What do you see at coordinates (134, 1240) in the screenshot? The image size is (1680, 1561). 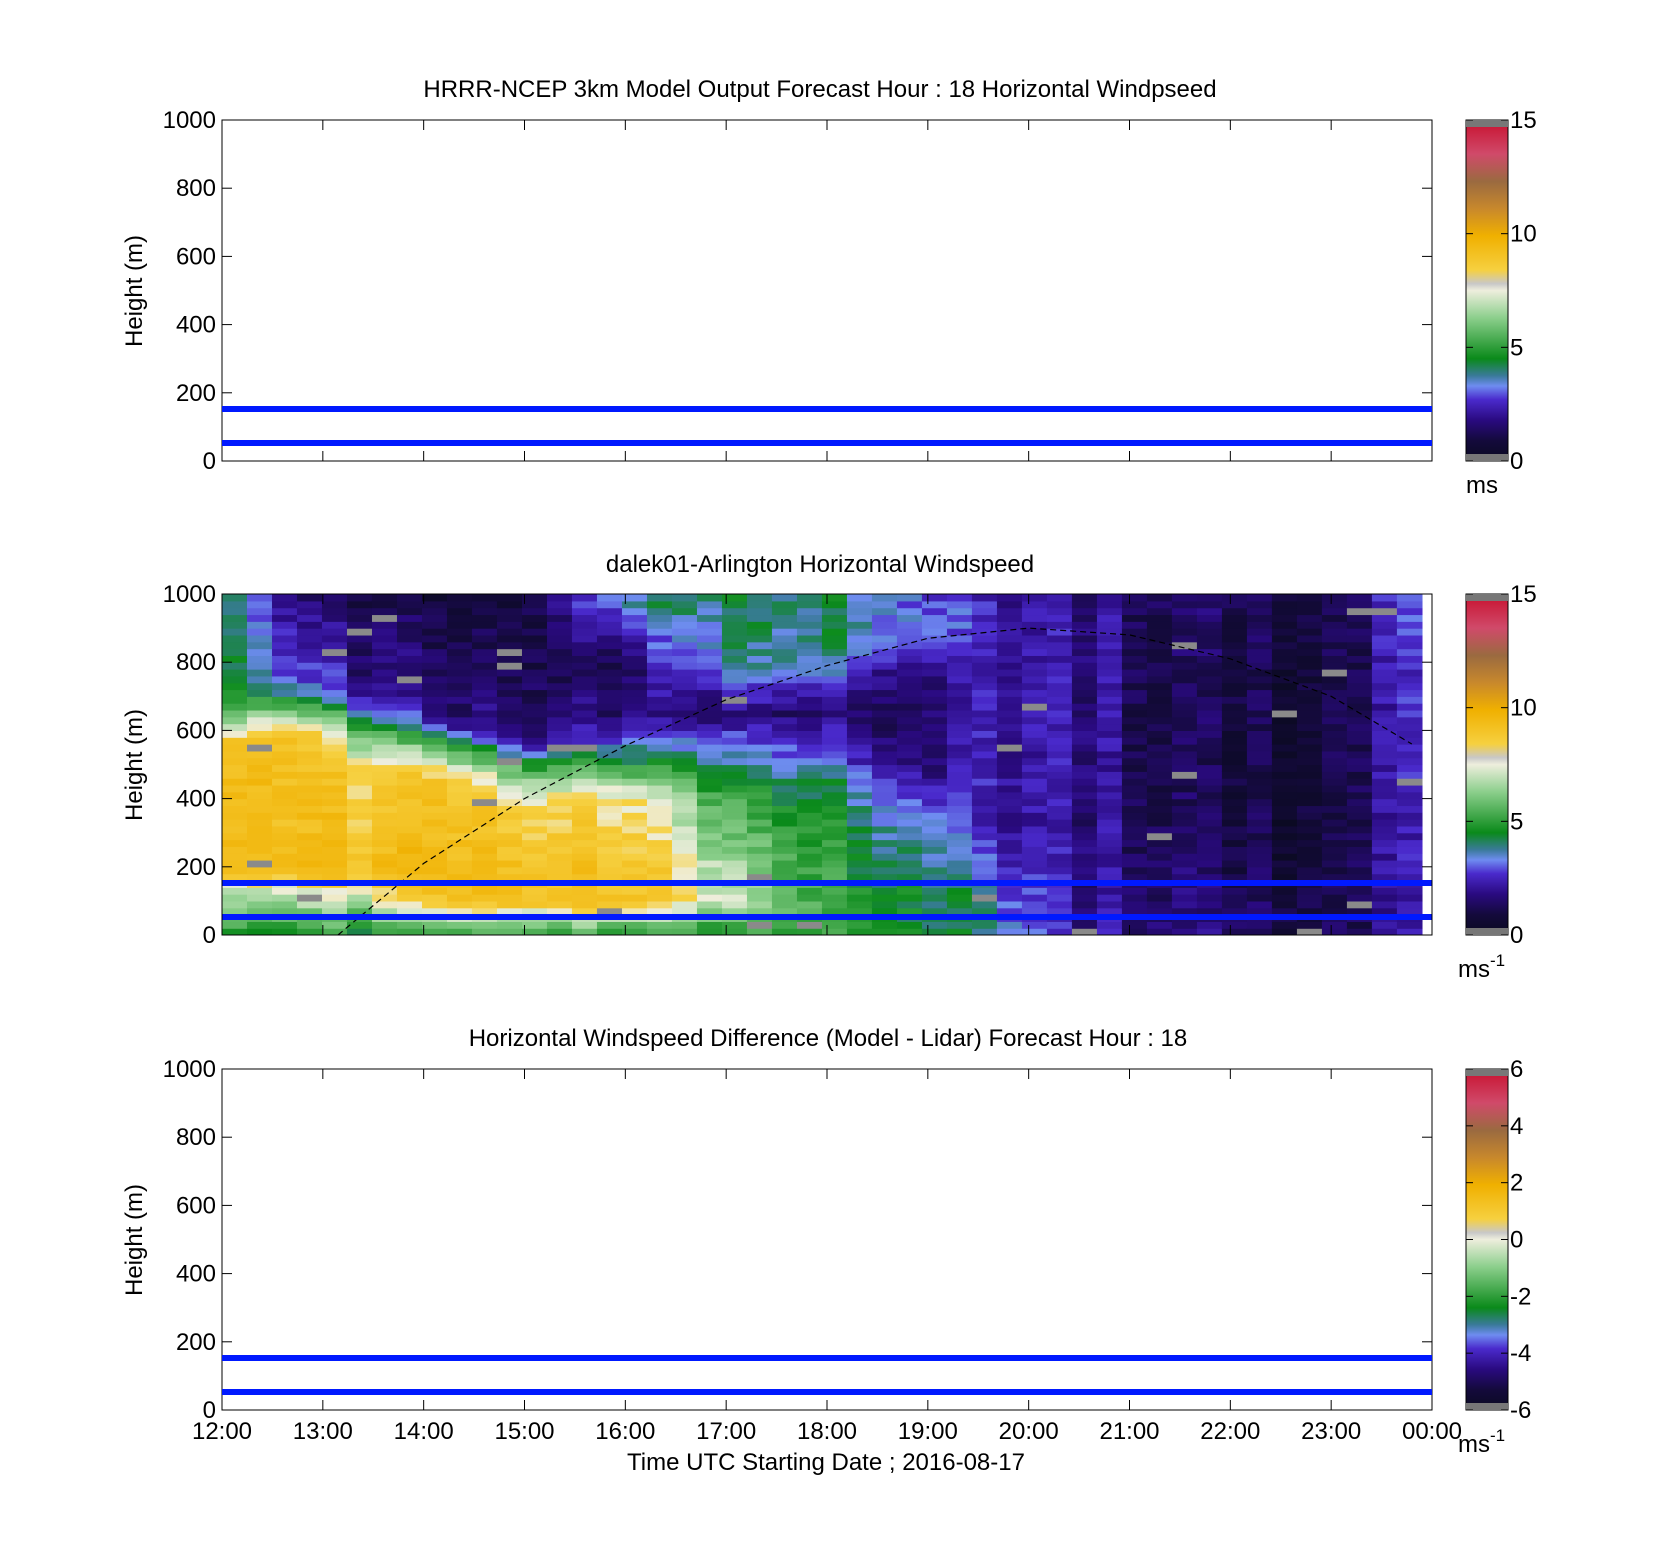 I see `panel-diff-ylabel: Height (m)` at bounding box center [134, 1240].